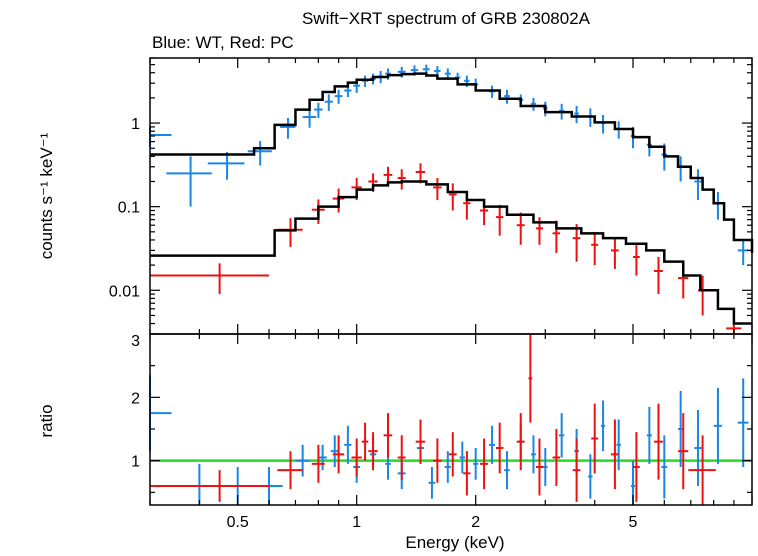 The height and width of the screenshot is (556, 758). I want to click on ratio-y-axis-label: ratio, so click(46, 420).